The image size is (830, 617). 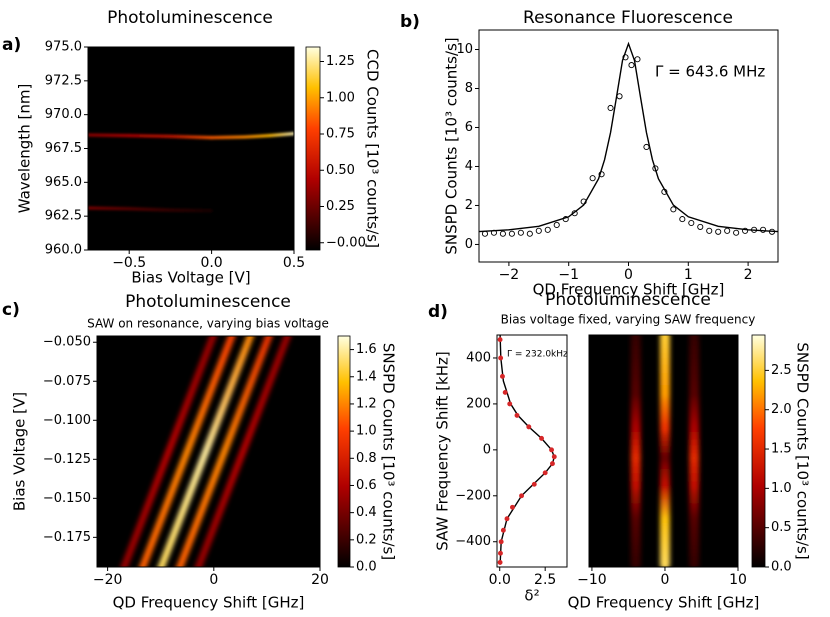 What do you see at coordinates (628, 18) in the screenshot?
I see `chart-title: Resonance Fluorescence` at bounding box center [628, 18].